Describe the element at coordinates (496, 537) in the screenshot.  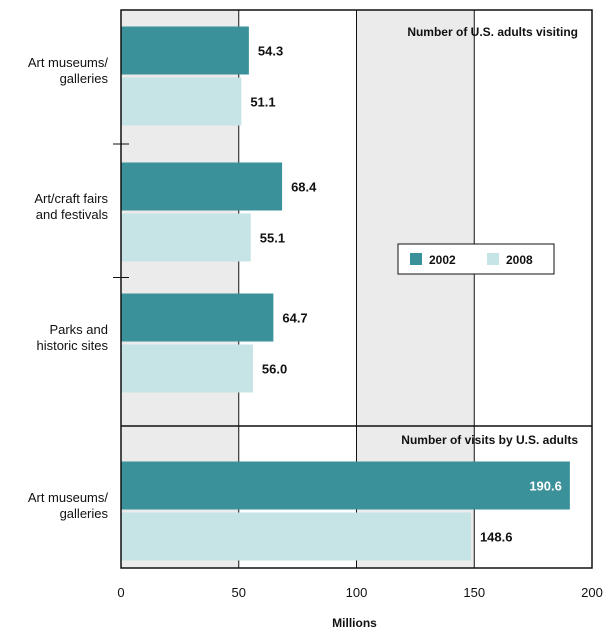
I see `data-label: 148.6` at that location.